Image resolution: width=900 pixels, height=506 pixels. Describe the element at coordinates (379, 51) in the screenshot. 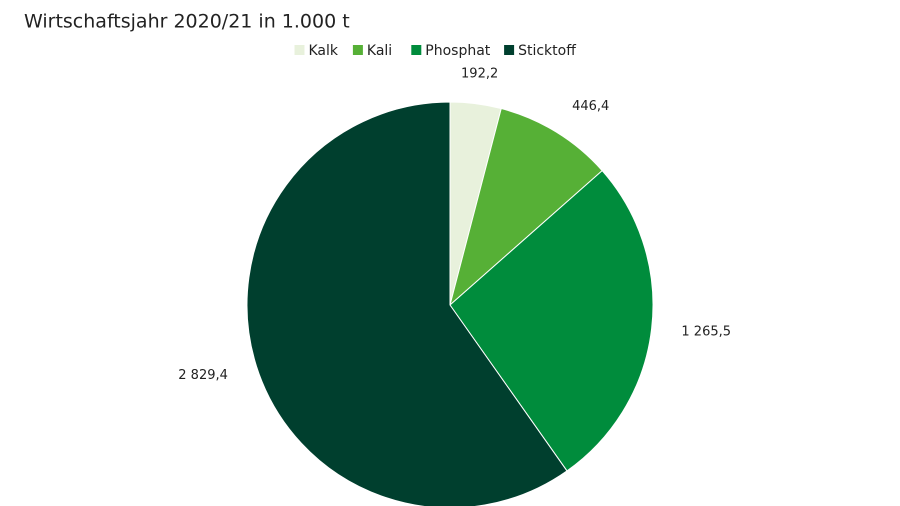

I see `legend-label: Kali` at that location.